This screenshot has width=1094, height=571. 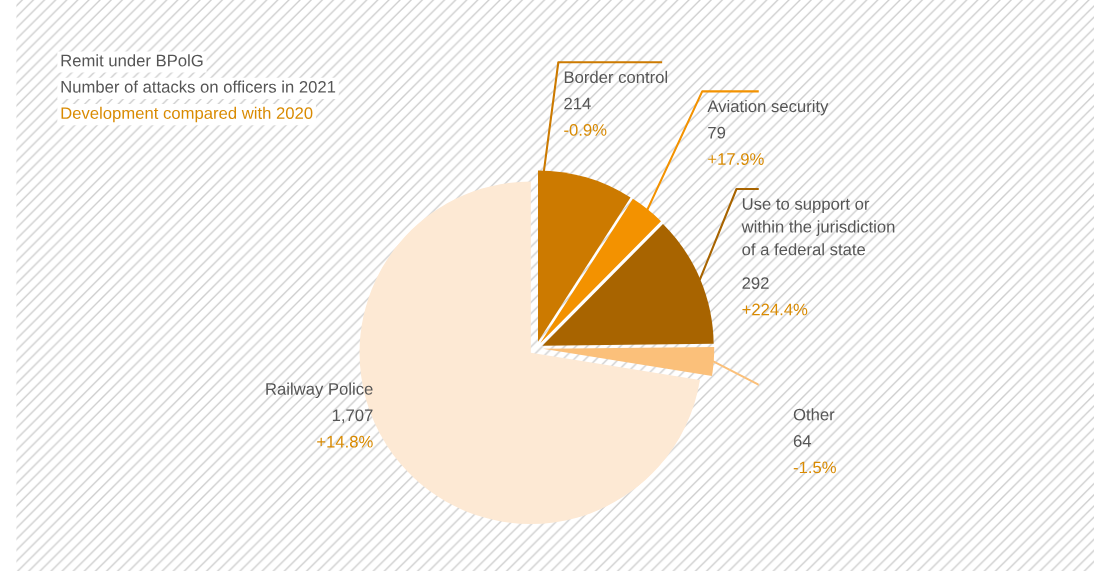 I want to click on data-label: 292, so click(x=755, y=283).